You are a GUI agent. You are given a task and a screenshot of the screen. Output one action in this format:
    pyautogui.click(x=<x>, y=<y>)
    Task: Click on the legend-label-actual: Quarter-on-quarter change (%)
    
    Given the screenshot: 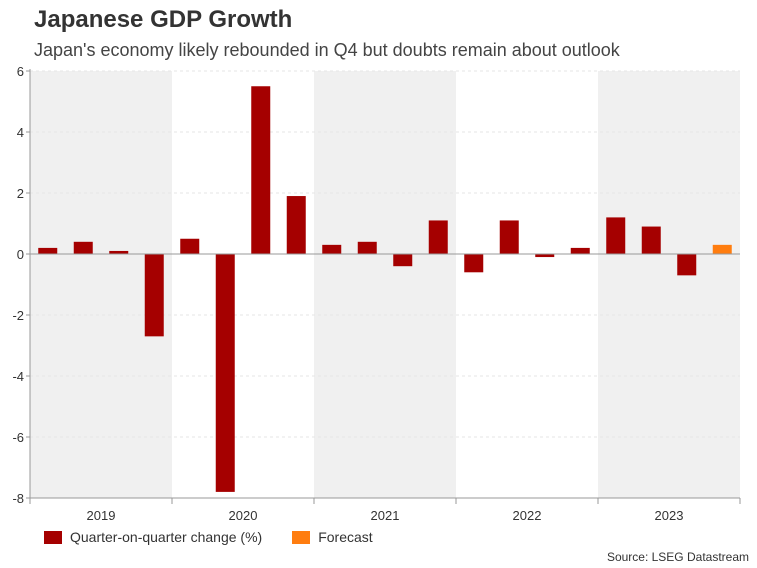 What is the action you would take?
    pyautogui.click(x=166, y=537)
    